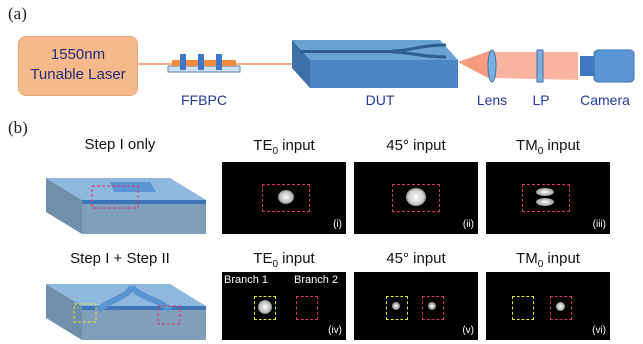  I want to click on camera-image-vi: (vi), so click(548, 306).